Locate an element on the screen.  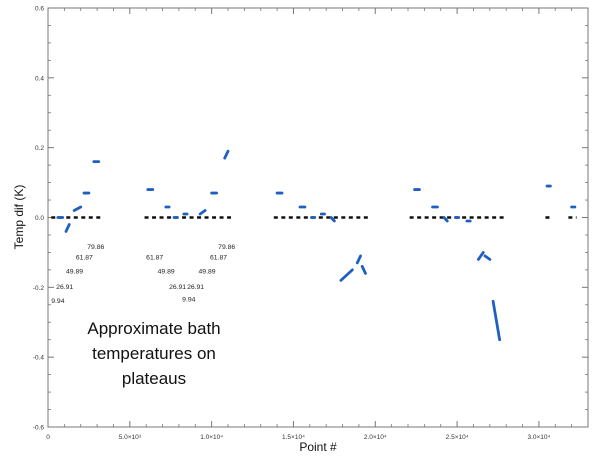
y-tick-label: 0.4 is located at coordinates (39, 78).